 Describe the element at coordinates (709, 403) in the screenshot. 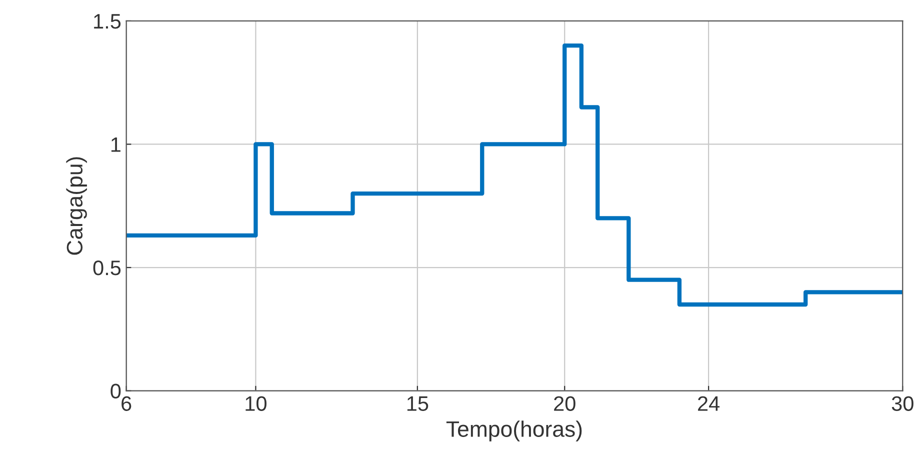

I see `x-tick-label: 24` at that location.